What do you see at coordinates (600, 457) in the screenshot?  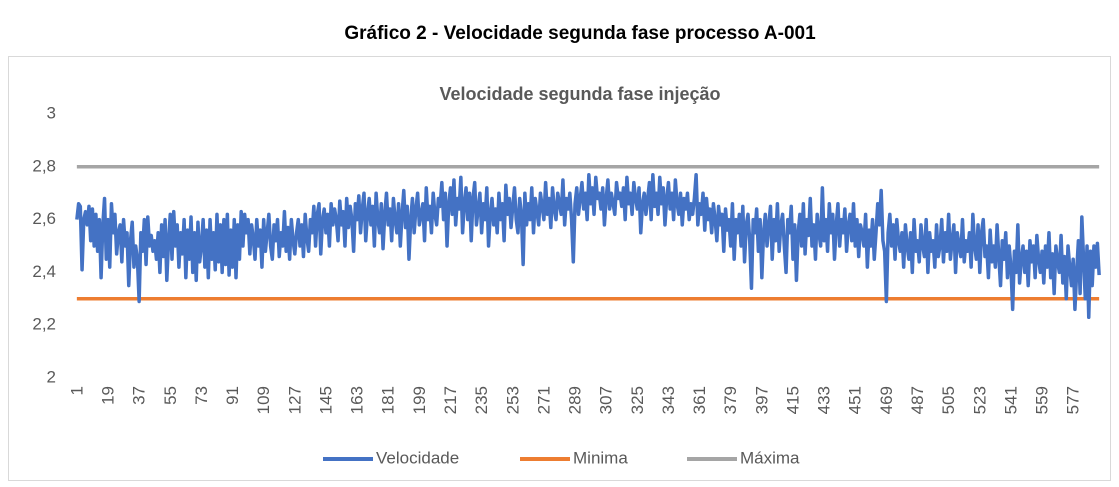 I see `legend-label: Minima` at bounding box center [600, 457].